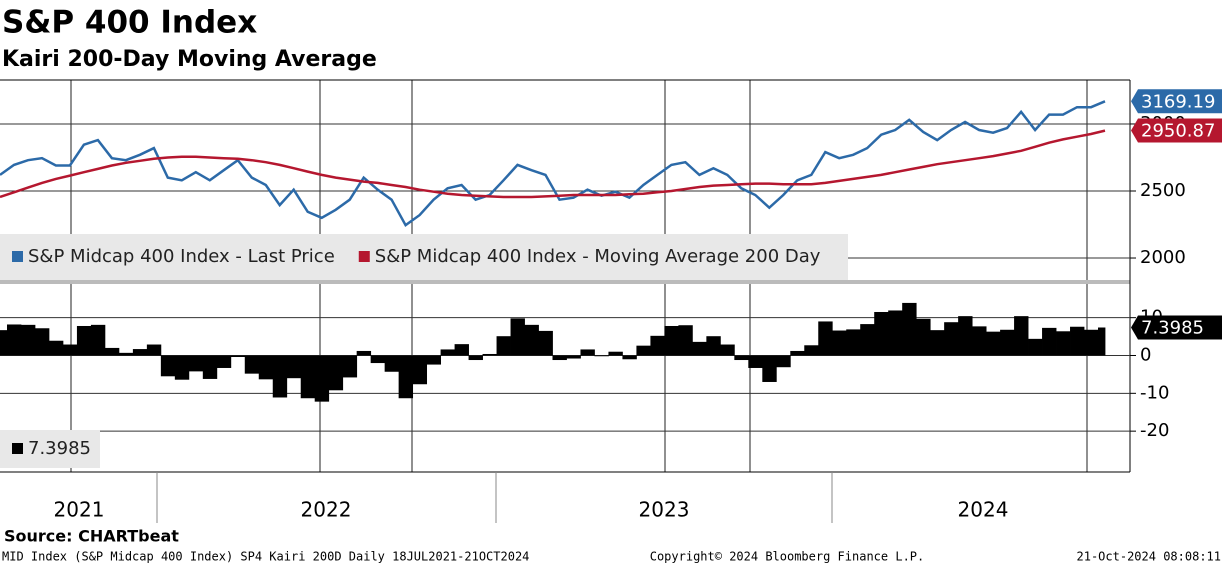 Image resolution: width=1224 pixels, height=566 pixels. Describe the element at coordinates (983, 510) in the screenshot. I see `x-tick-label: 2024` at that location.